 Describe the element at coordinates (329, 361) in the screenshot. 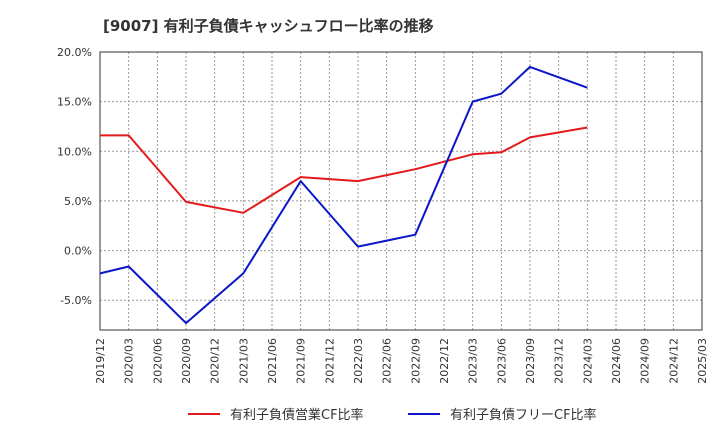

I see `x-tick-label: 2021/12` at that location.